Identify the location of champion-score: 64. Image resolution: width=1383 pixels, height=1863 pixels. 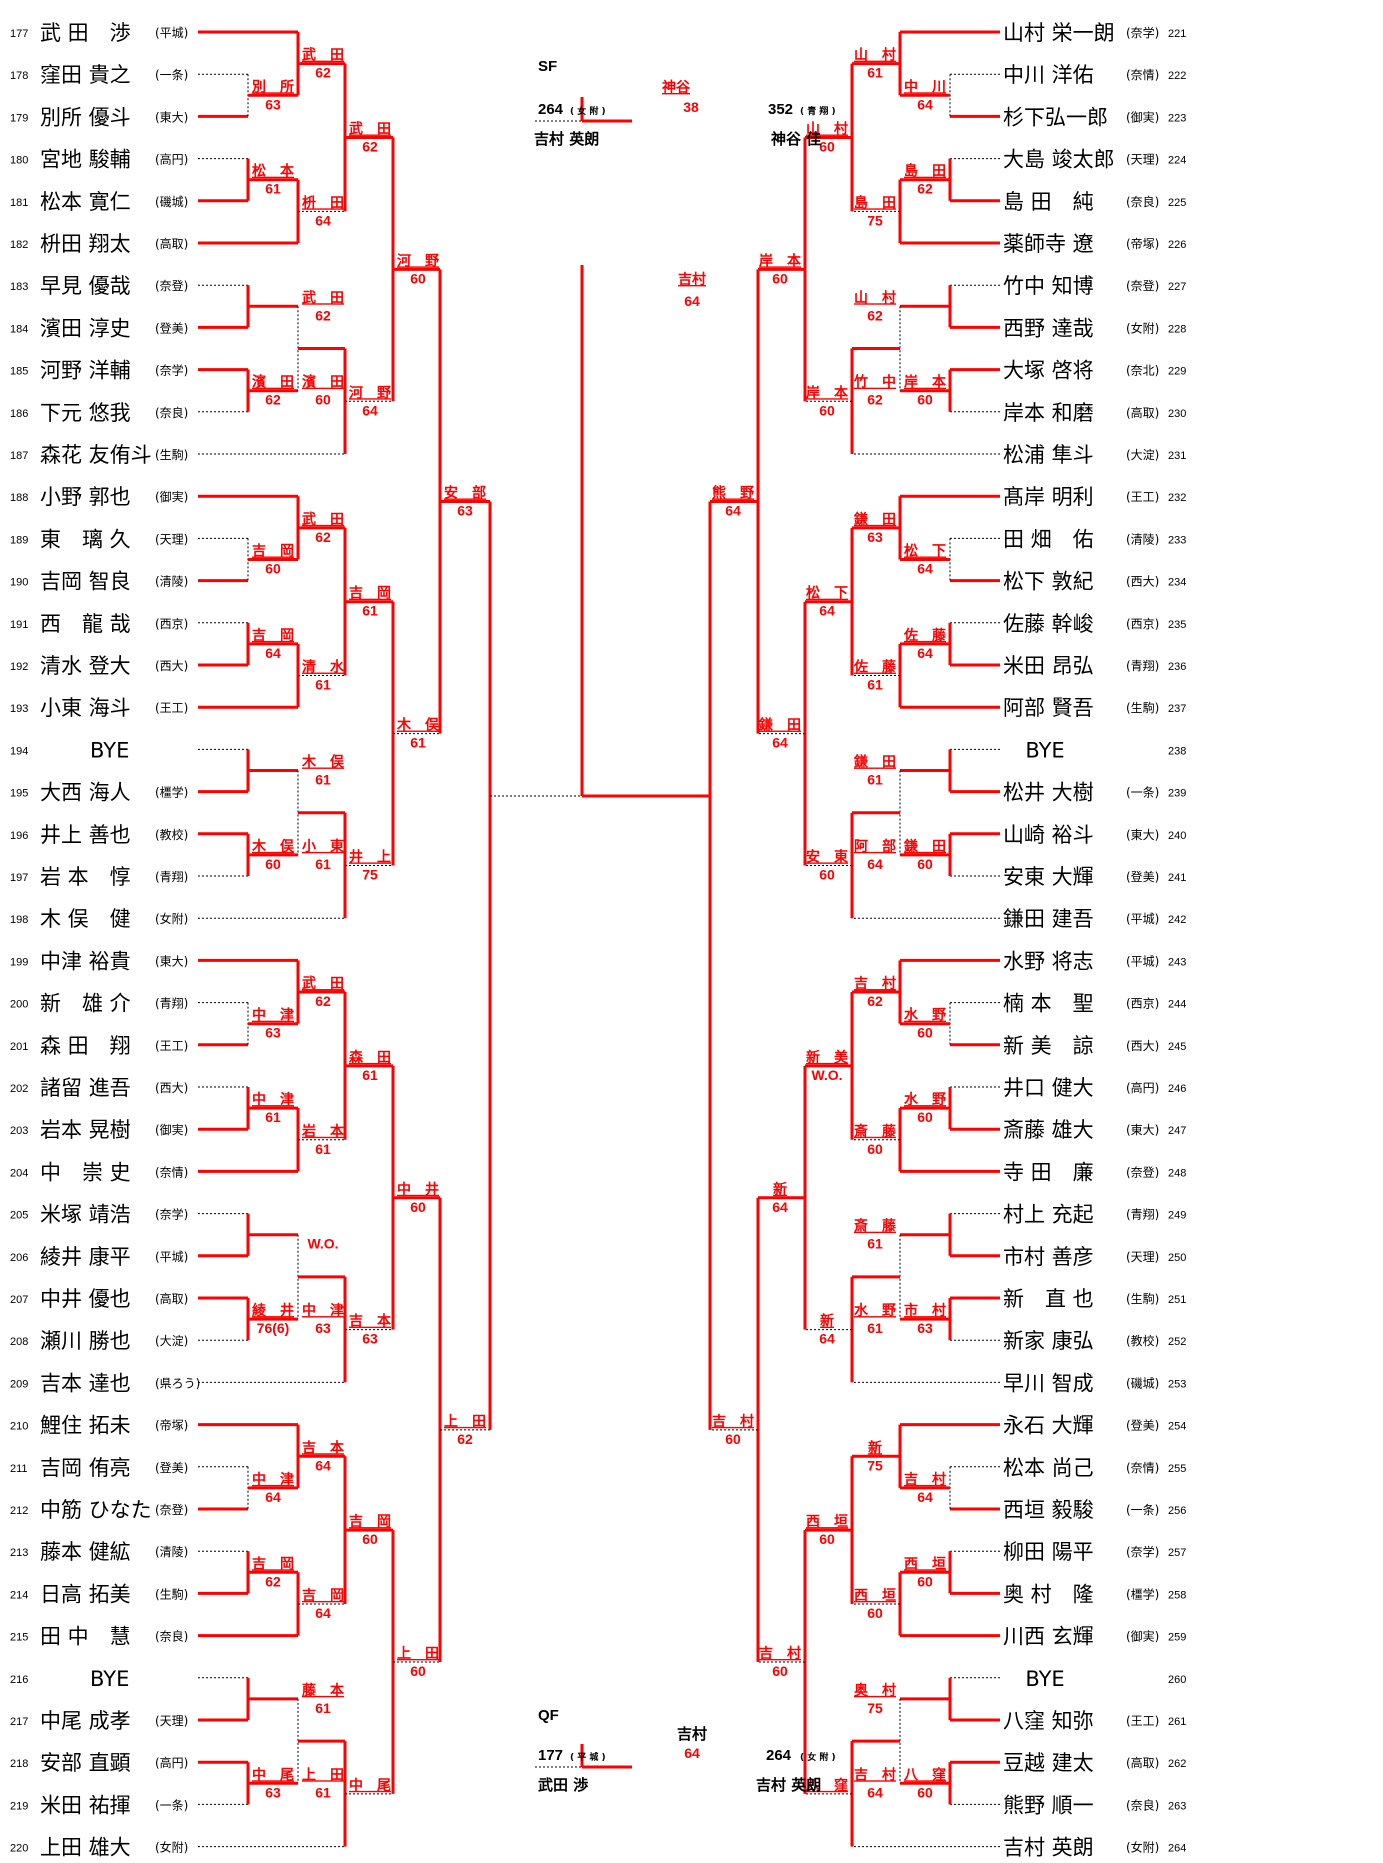
(692, 301).